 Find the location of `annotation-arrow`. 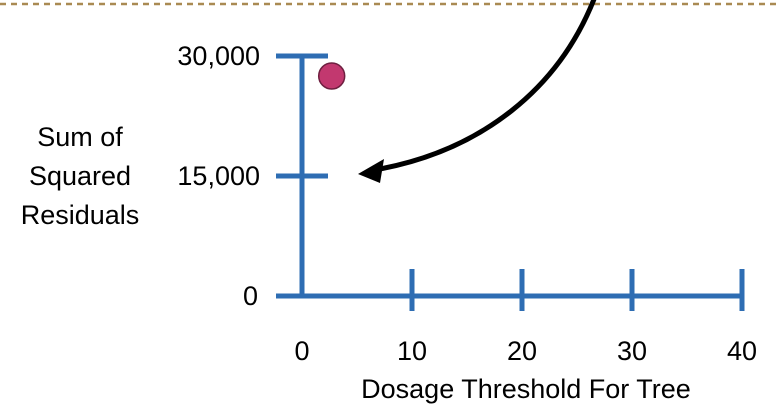

annotation-arrow is located at coordinates (487, 86).